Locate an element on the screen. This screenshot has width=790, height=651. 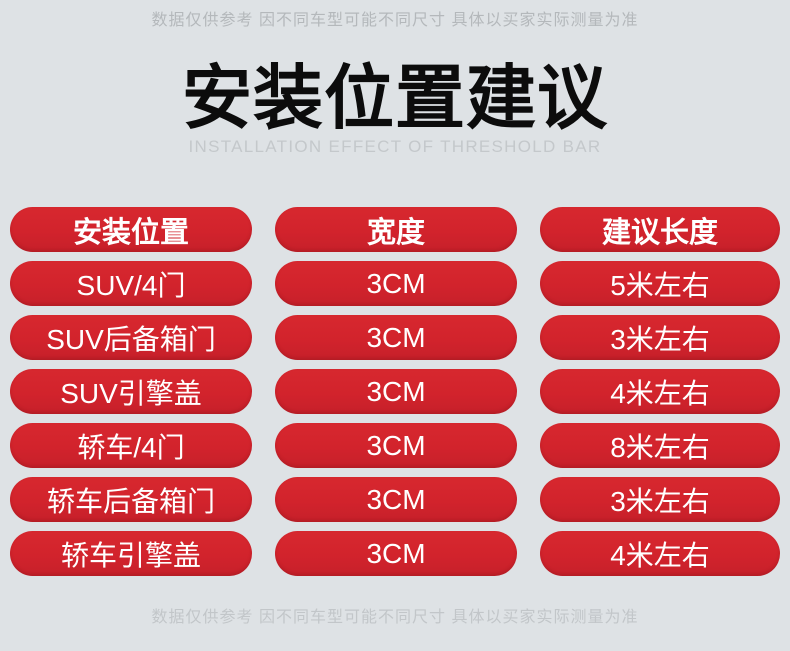
page-subtitle: INSTALLATION EFFECT OF THRESHOLD BAR is located at coordinates (395, 146).